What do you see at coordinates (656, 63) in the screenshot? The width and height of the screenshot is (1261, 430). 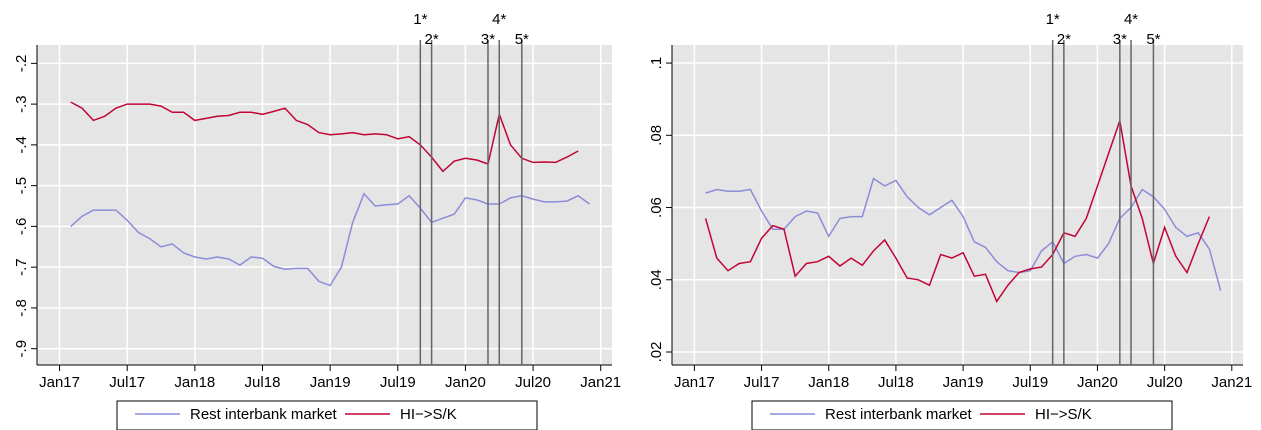 I see `y-tick-label: .1` at bounding box center [656, 63].